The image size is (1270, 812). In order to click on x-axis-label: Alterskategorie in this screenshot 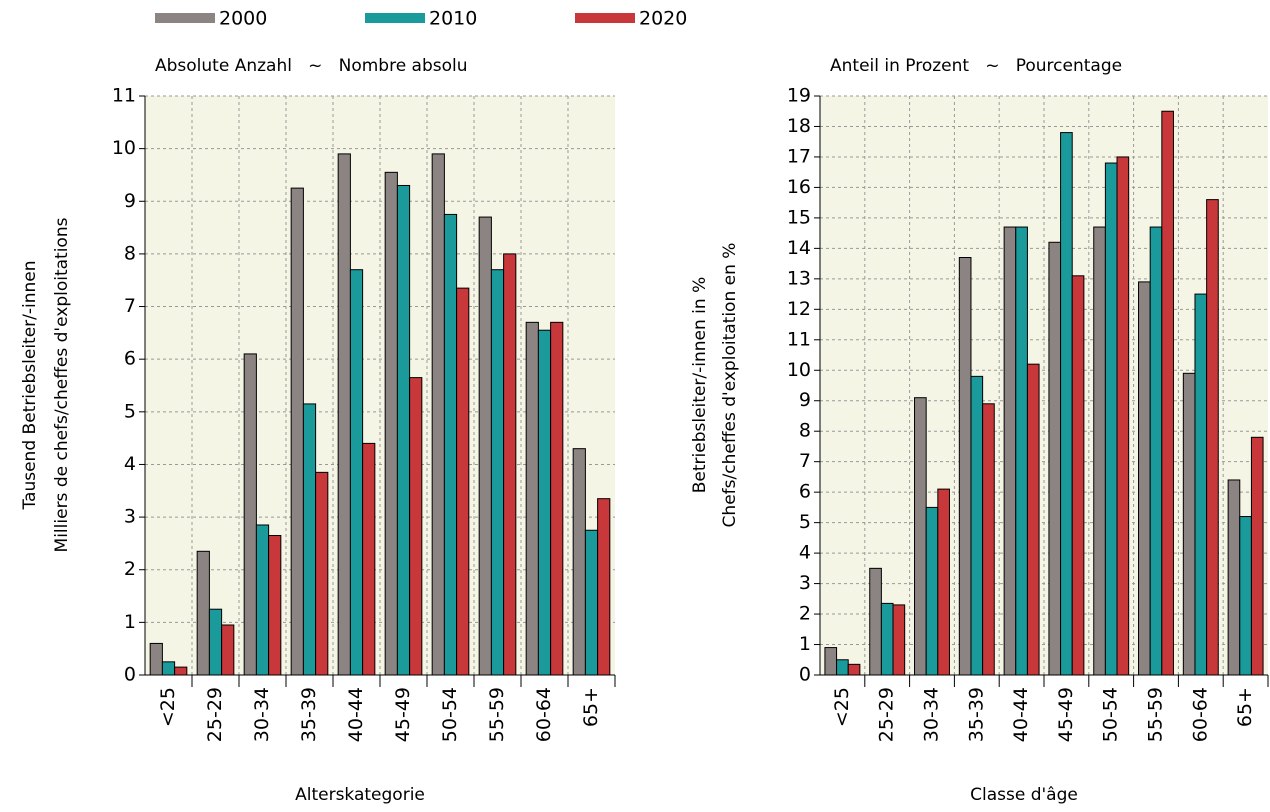, I will do `click(360, 795)`.